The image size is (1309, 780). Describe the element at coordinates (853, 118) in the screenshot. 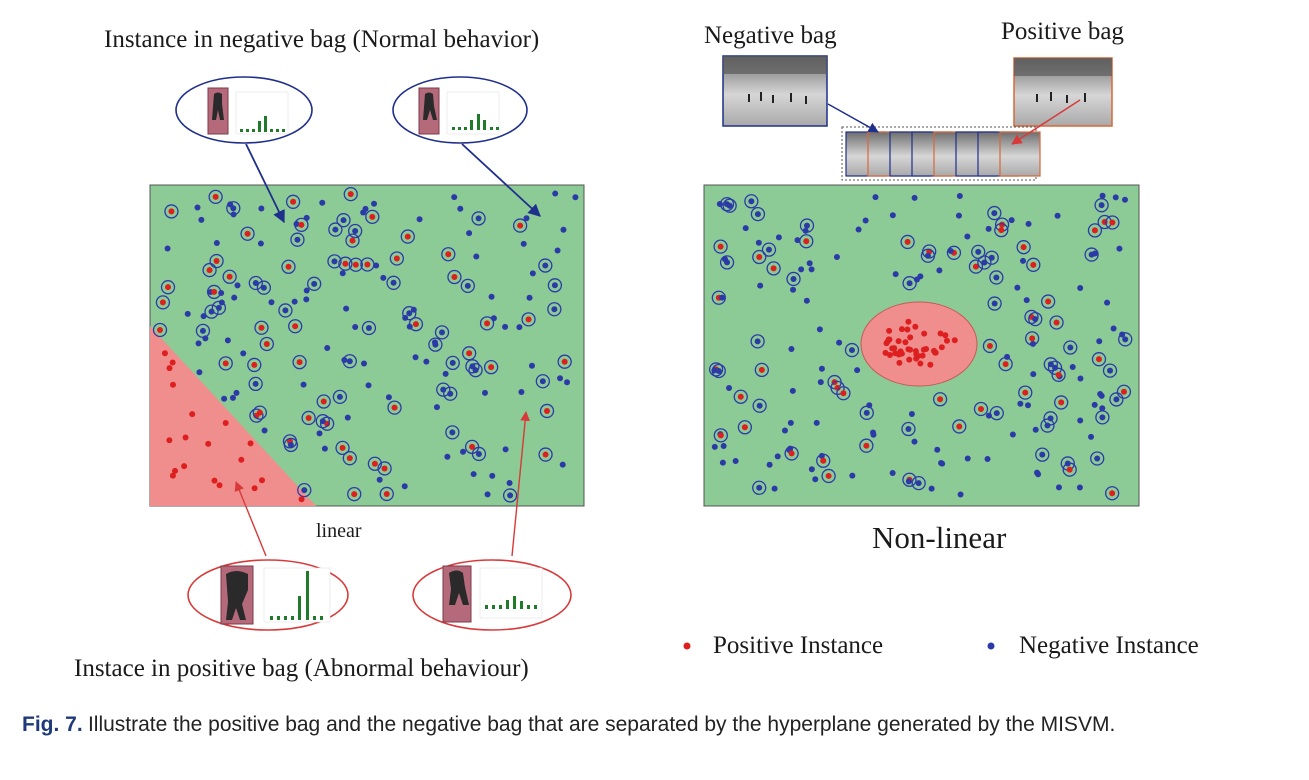

I see `negative-bag-arrow` at that location.